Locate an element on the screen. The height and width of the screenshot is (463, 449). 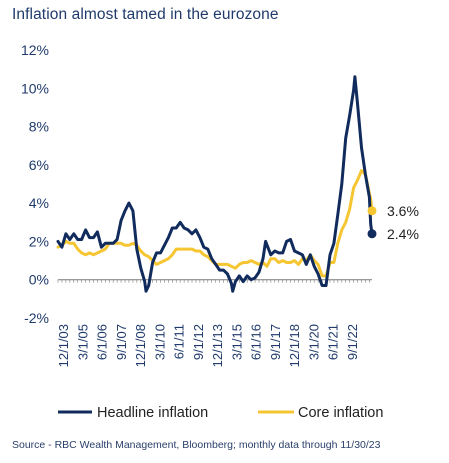
y-tick-label: 0% is located at coordinates (39, 280).